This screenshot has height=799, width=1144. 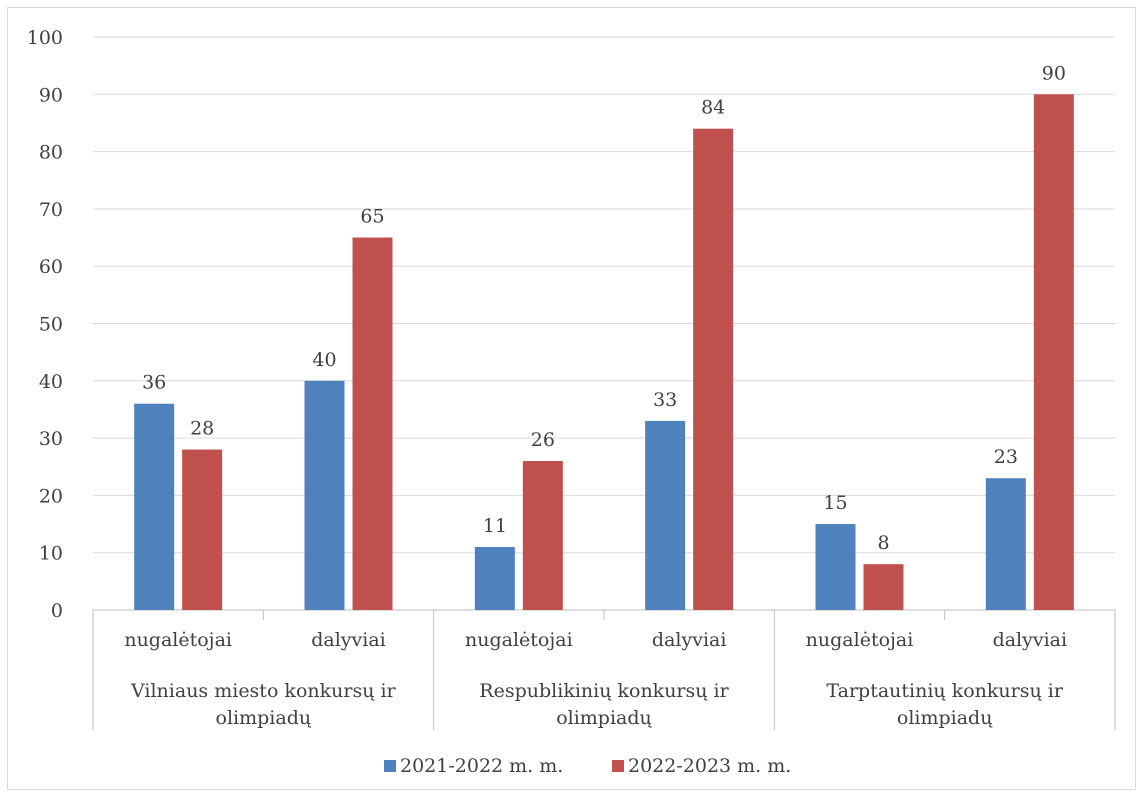 I want to click on y-tick-label: 100, so click(x=45, y=38).